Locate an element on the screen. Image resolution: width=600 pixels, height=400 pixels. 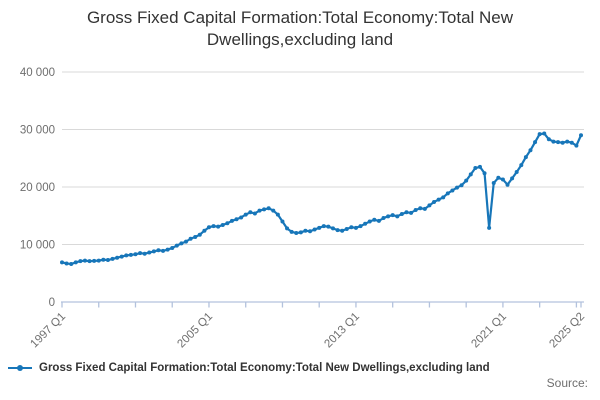
x-tick-label: 2025 Q2 is located at coordinates (567, 331).